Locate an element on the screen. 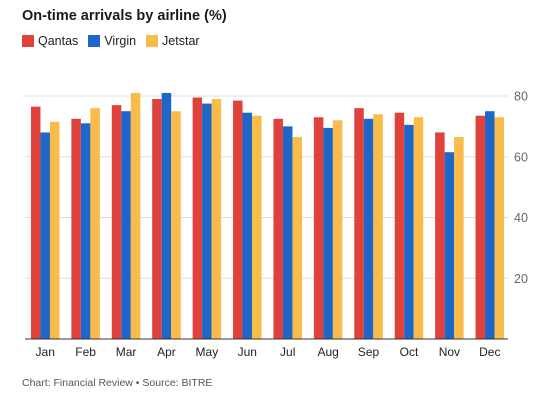  bar-virgin-jan is located at coordinates (45, 235).